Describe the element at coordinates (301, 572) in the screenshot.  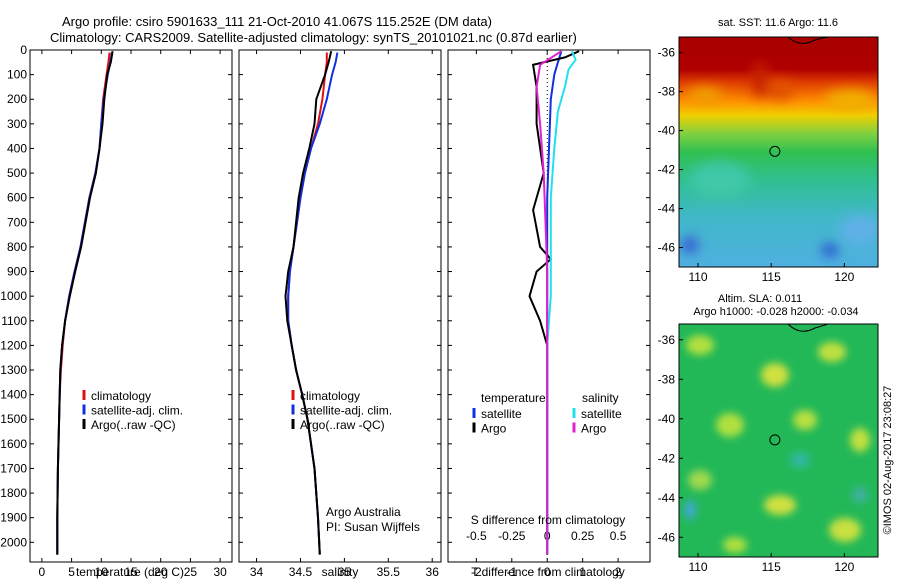
I see `x-tick-label: 34.5` at that location.